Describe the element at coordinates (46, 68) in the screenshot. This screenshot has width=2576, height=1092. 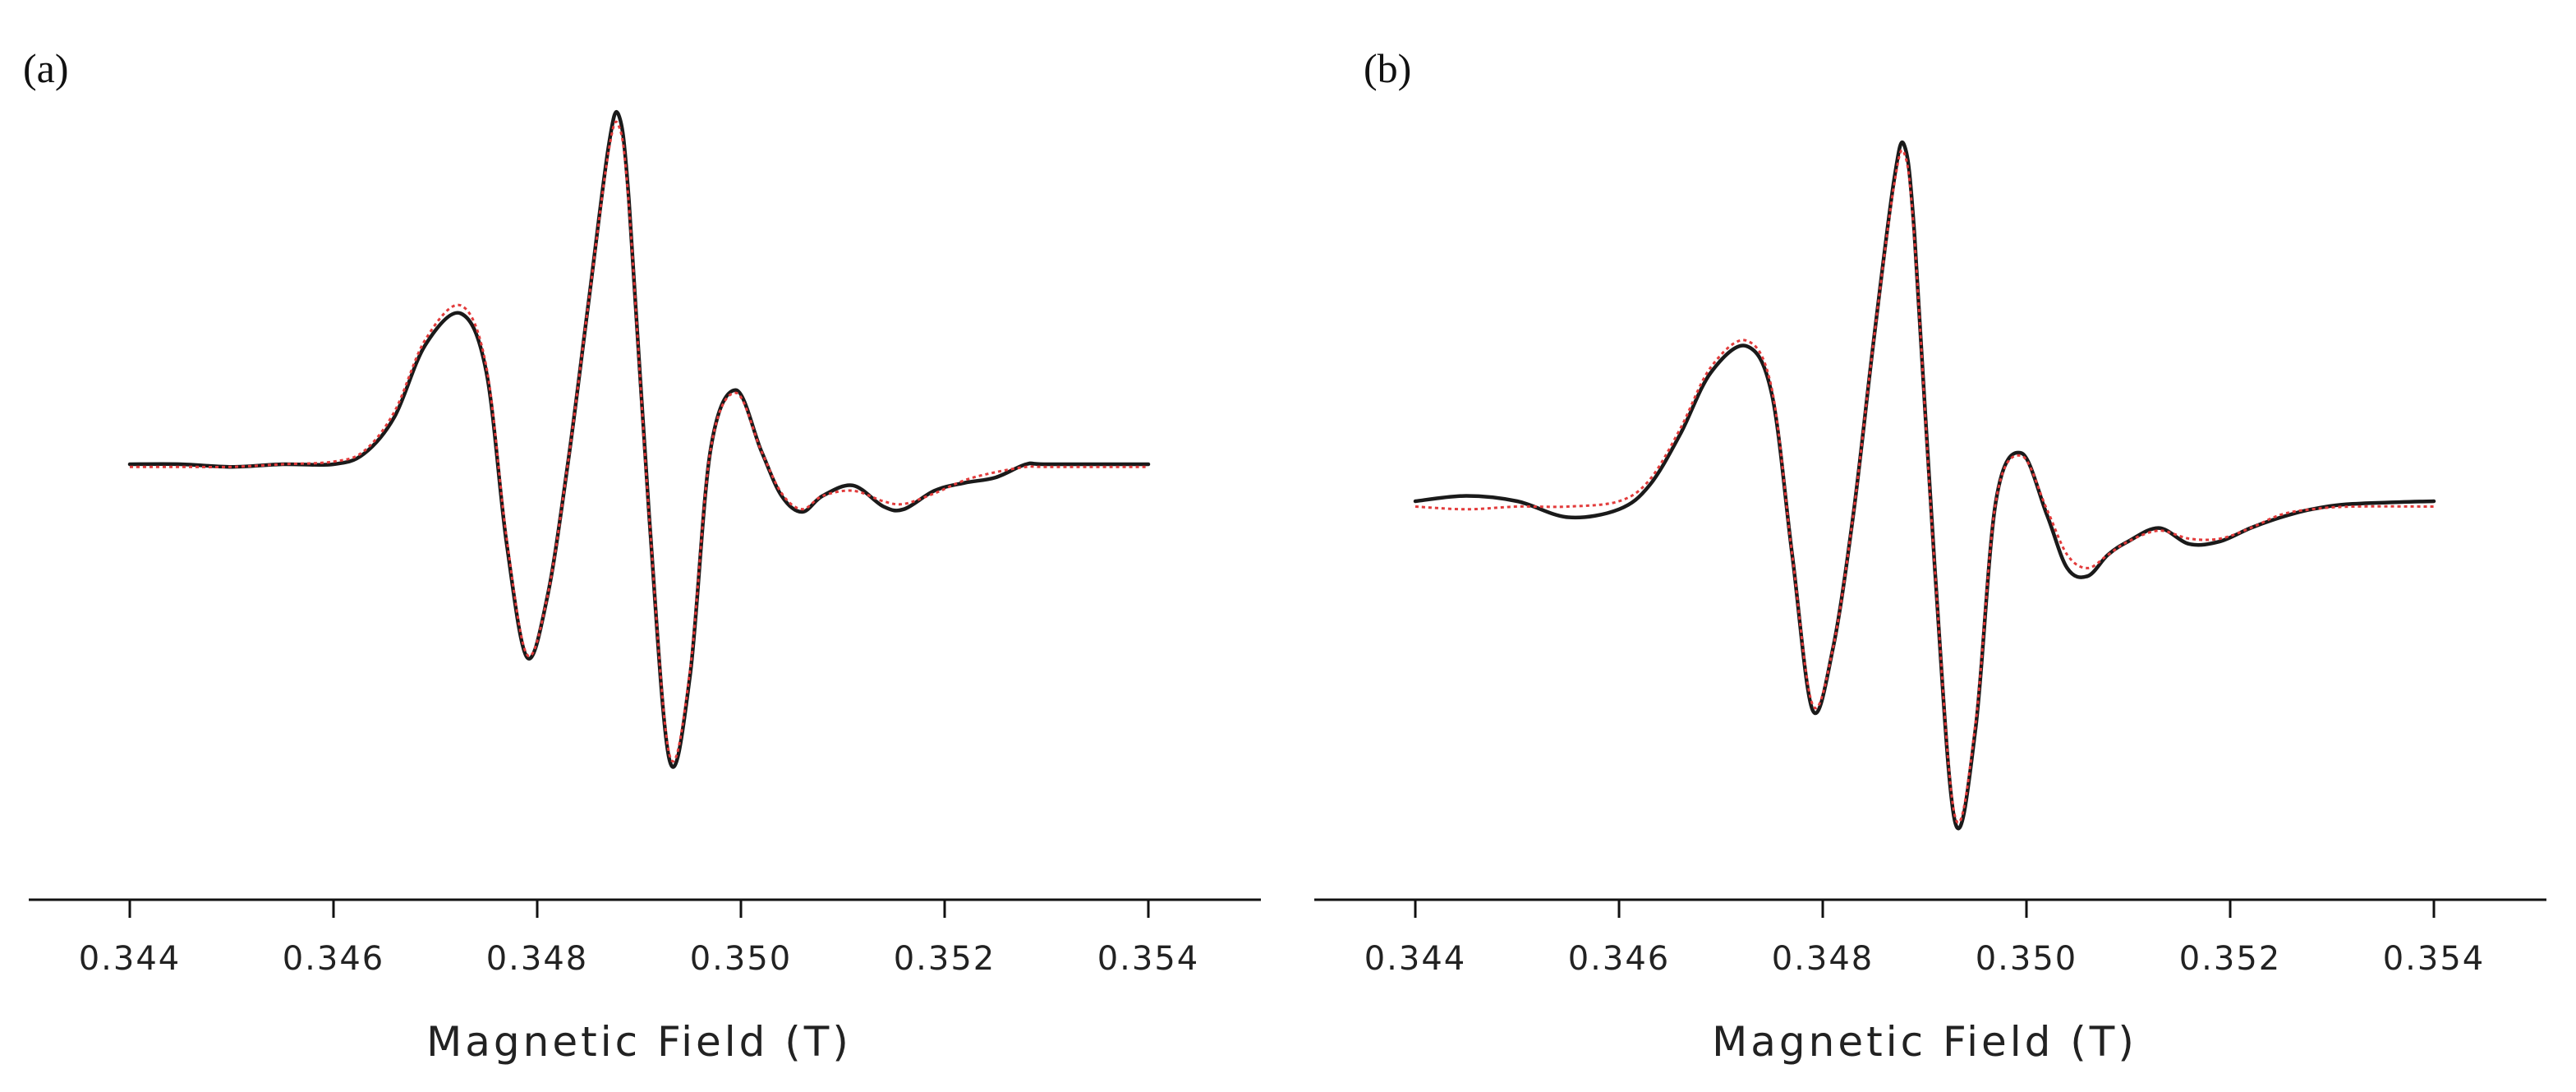
I see `panel-label: (a)` at that location.